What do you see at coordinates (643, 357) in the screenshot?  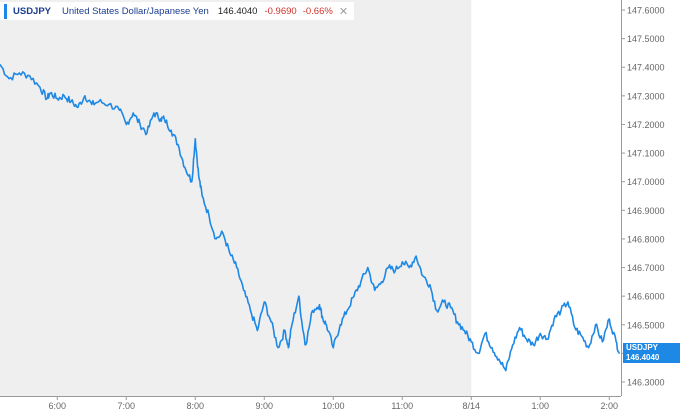 I see `last-badge-price: 146.4040` at bounding box center [643, 357].